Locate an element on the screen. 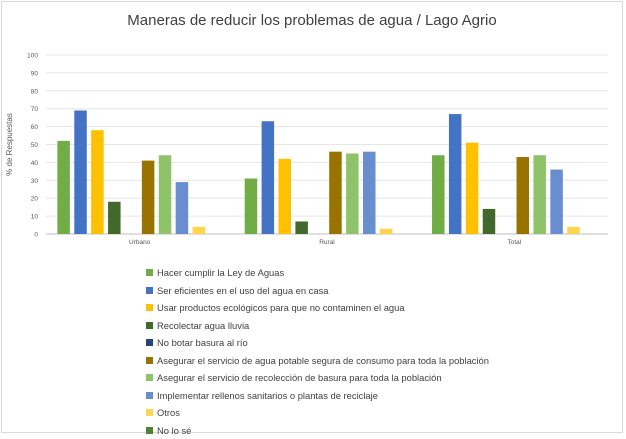 The image size is (626, 439). y-tick-label: 10 is located at coordinates (35, 217).